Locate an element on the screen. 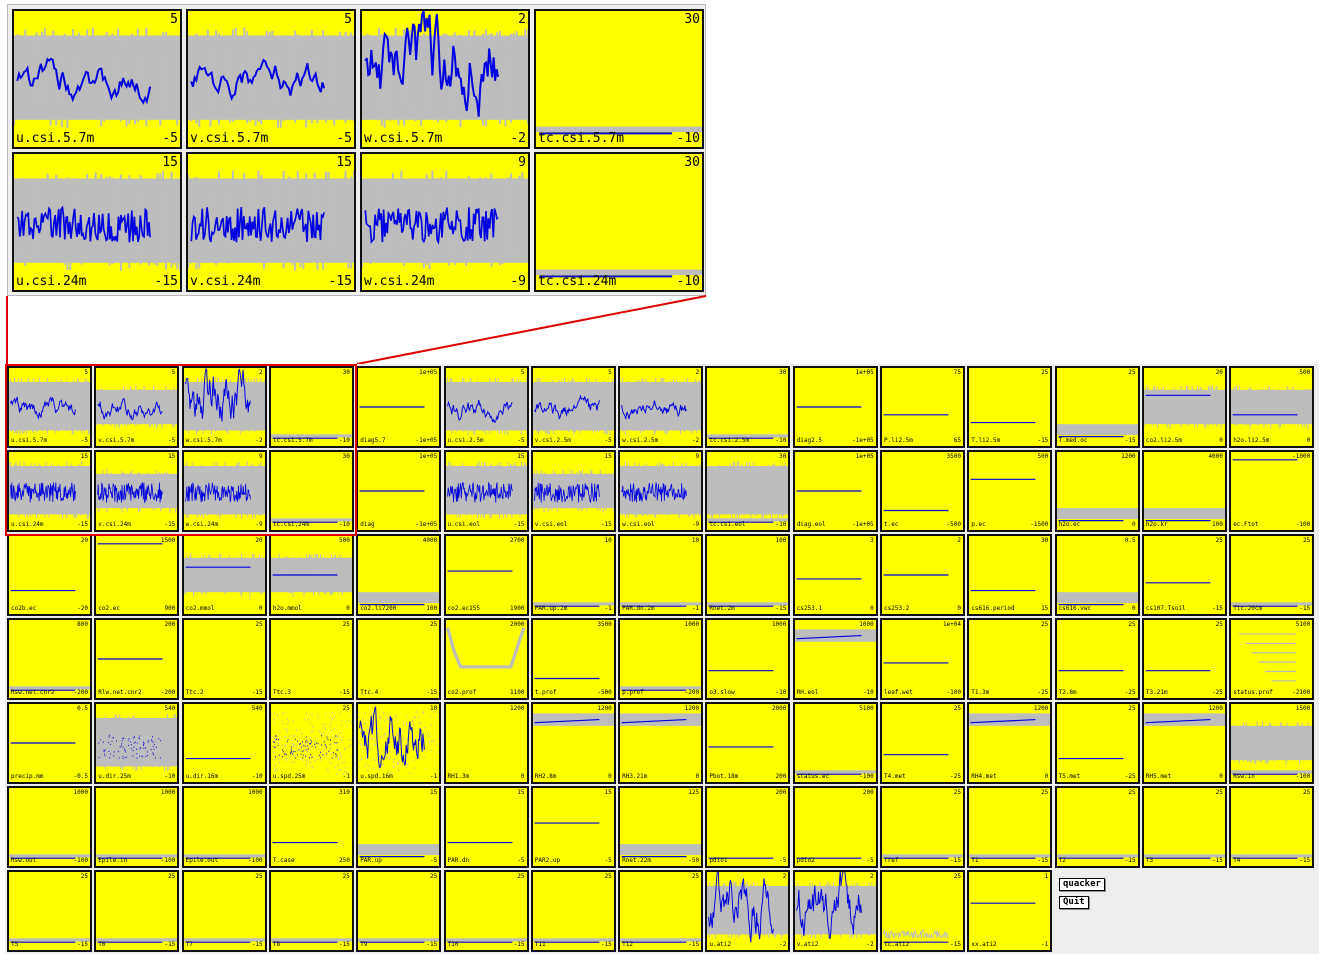 This screenshot has width=1319, height=954. plot-panel: Rsw.net.cnr2 800 -200 is located at coordinates (49, 659).